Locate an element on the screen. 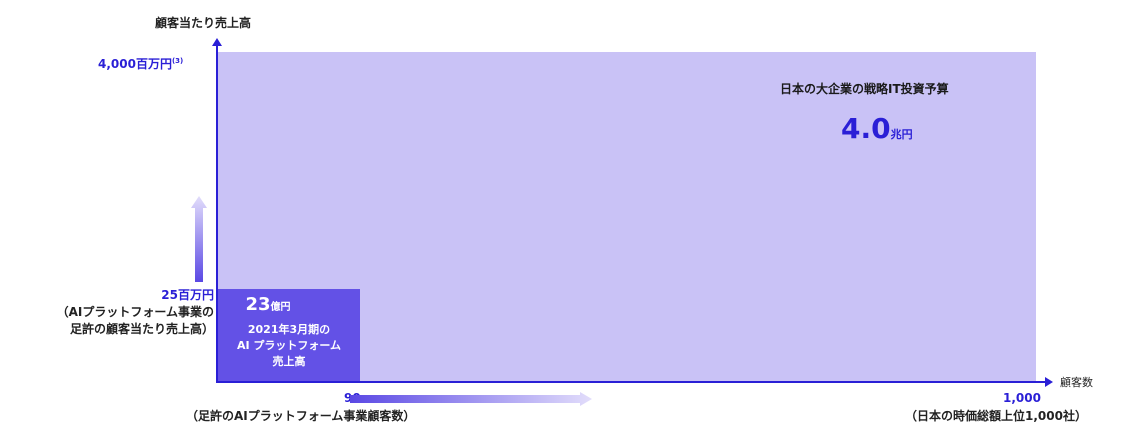  ai-revenue-number: 23 is located at coordinates (258, 304).